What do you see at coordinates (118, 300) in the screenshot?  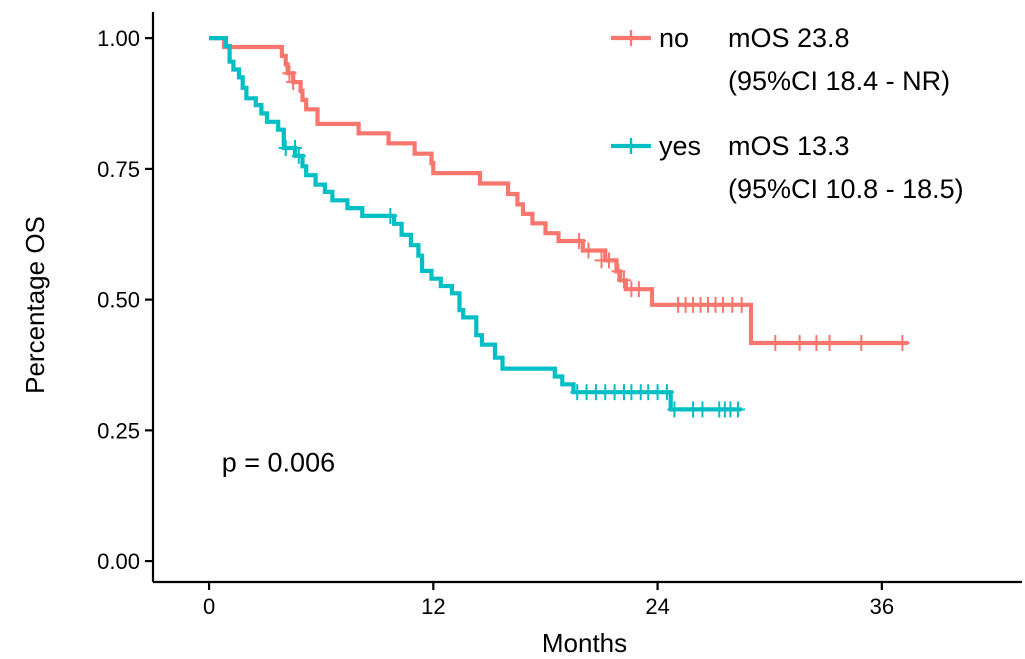 I see `y-tick-label: 0.50` at bounding box center [118, 300].